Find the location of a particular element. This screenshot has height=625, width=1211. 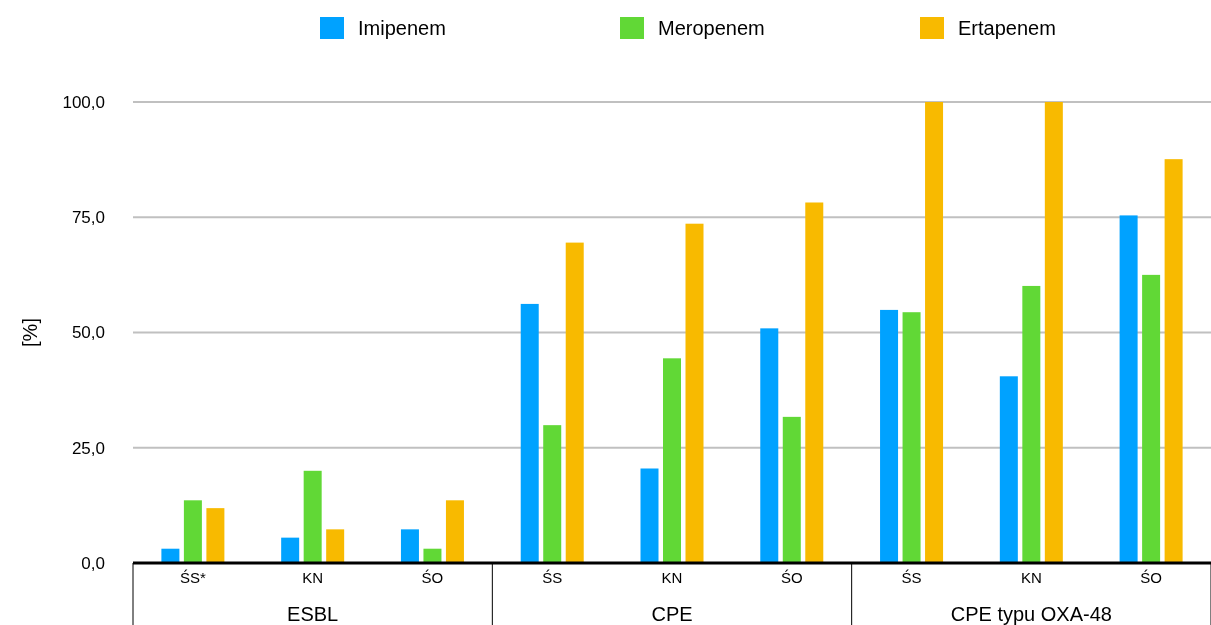

y-tick-label: 50,0 is located at coordinates (88, 333).